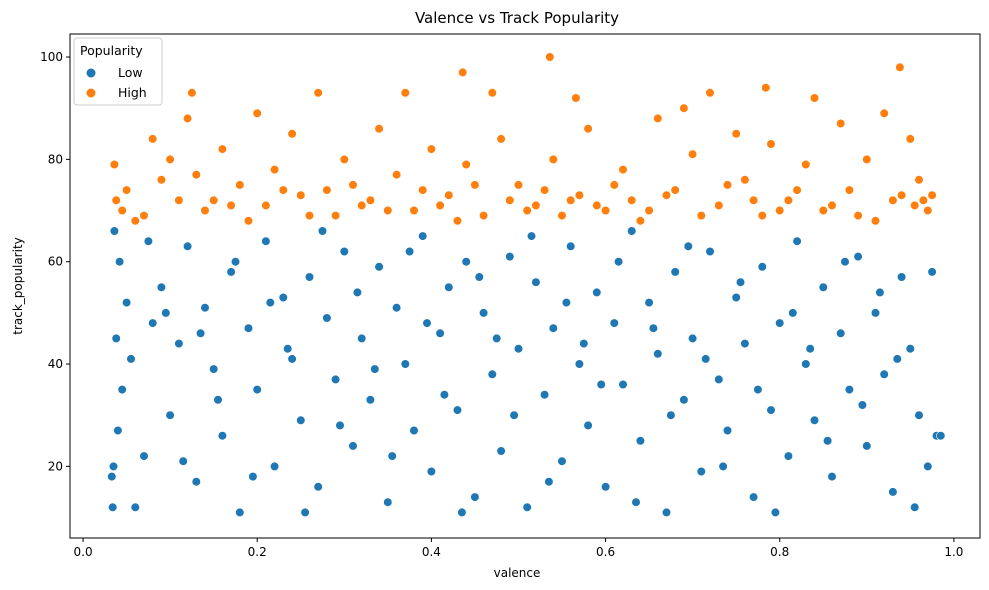 The height and width of the screenshot is (590, 989). What do you see at coordinates (130, 72) in the screenshot?
I see `legend-label-low: Low` at bounding box center [130, 72].